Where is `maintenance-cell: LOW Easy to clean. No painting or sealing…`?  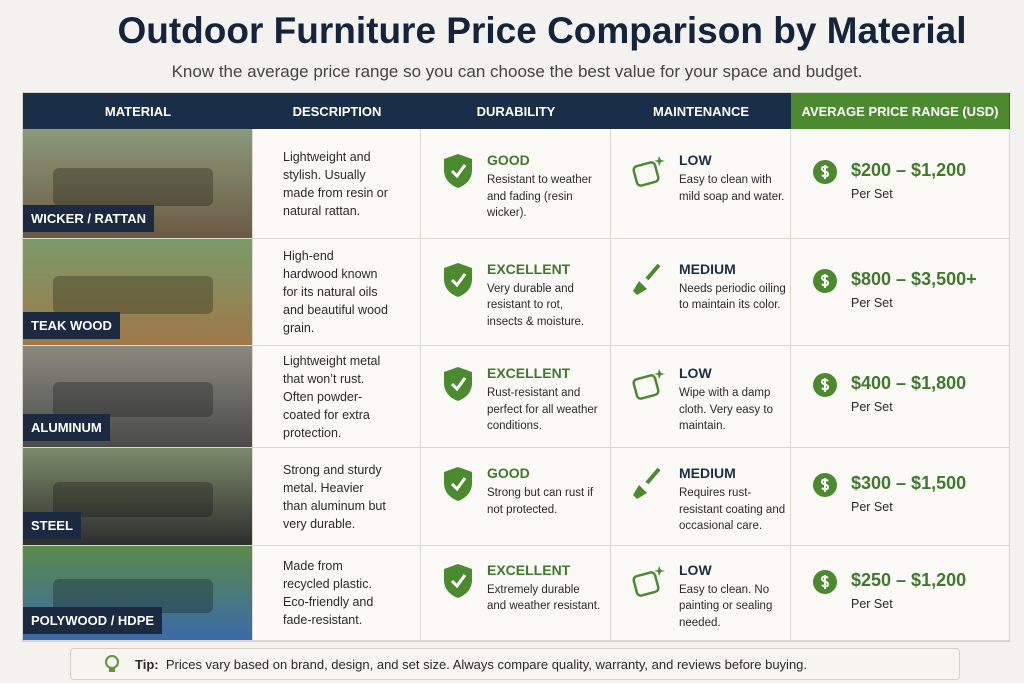
maintenance-cell: LOW Easy to clean. No painting or sealing… is located at coordinates (701, 593).